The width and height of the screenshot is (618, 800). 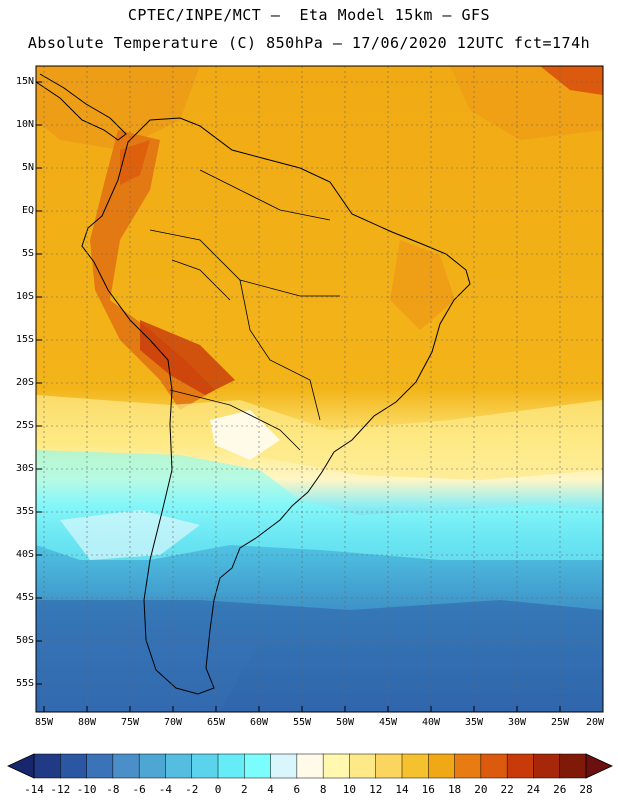 What do you see at coordinates (454, 789) in the screenshot?
I see `colorbar-tick-label: 18` at bounding box center [454, 789].